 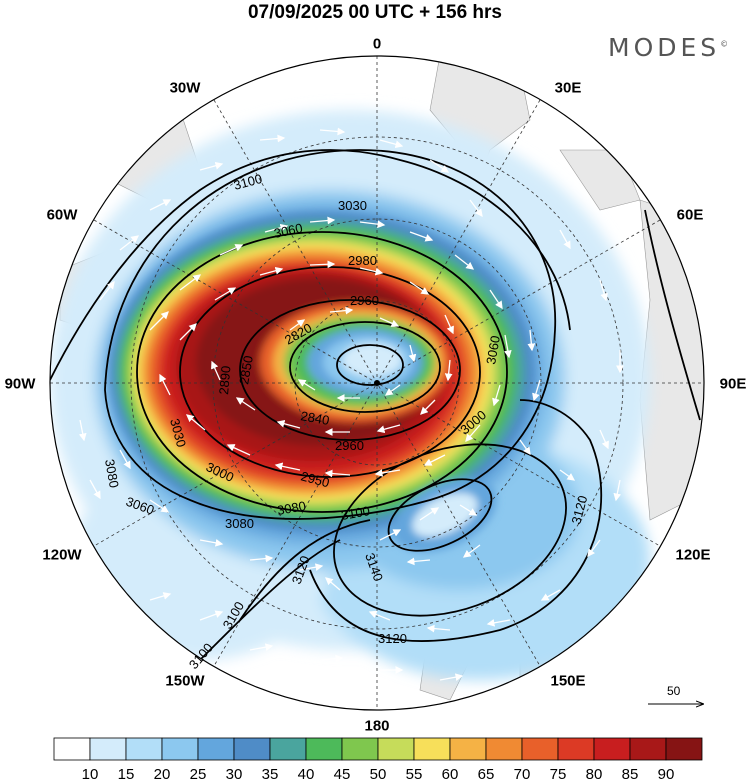 I want to click on contour-label: 2950, so click(x=315, y=479).